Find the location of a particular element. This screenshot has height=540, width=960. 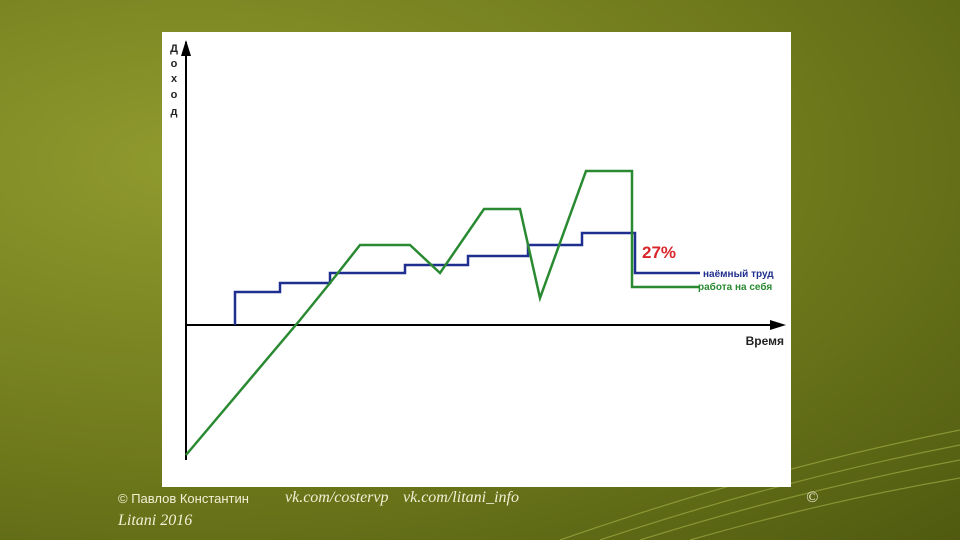

footer-author: © Павлов Константин is located at coordinates (183, 498).